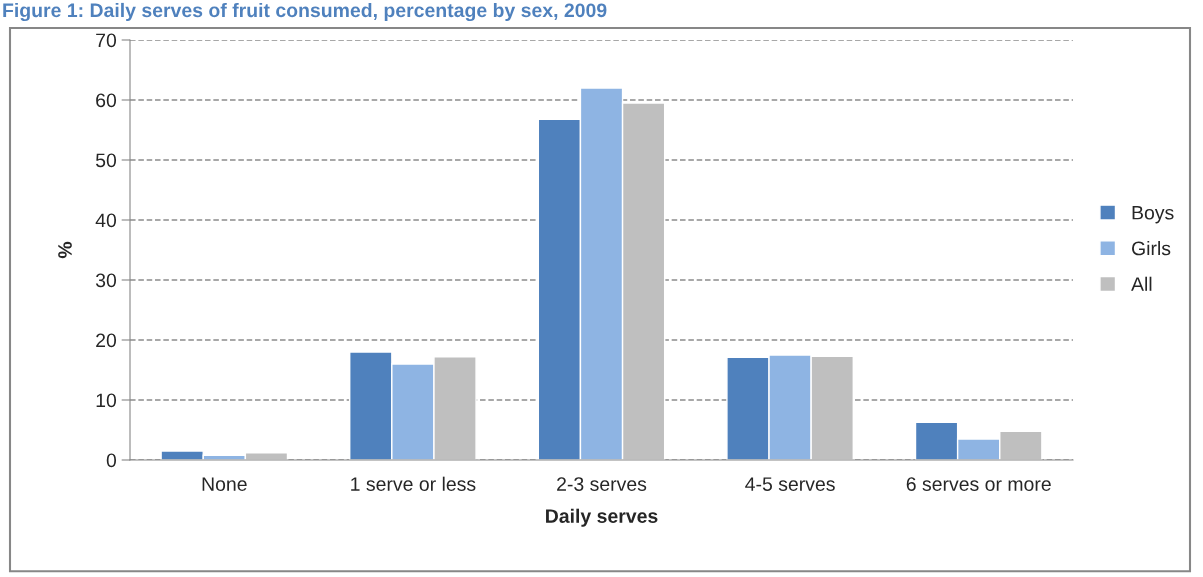  I want to click on y-tick-label: 0, so click(111, 460).